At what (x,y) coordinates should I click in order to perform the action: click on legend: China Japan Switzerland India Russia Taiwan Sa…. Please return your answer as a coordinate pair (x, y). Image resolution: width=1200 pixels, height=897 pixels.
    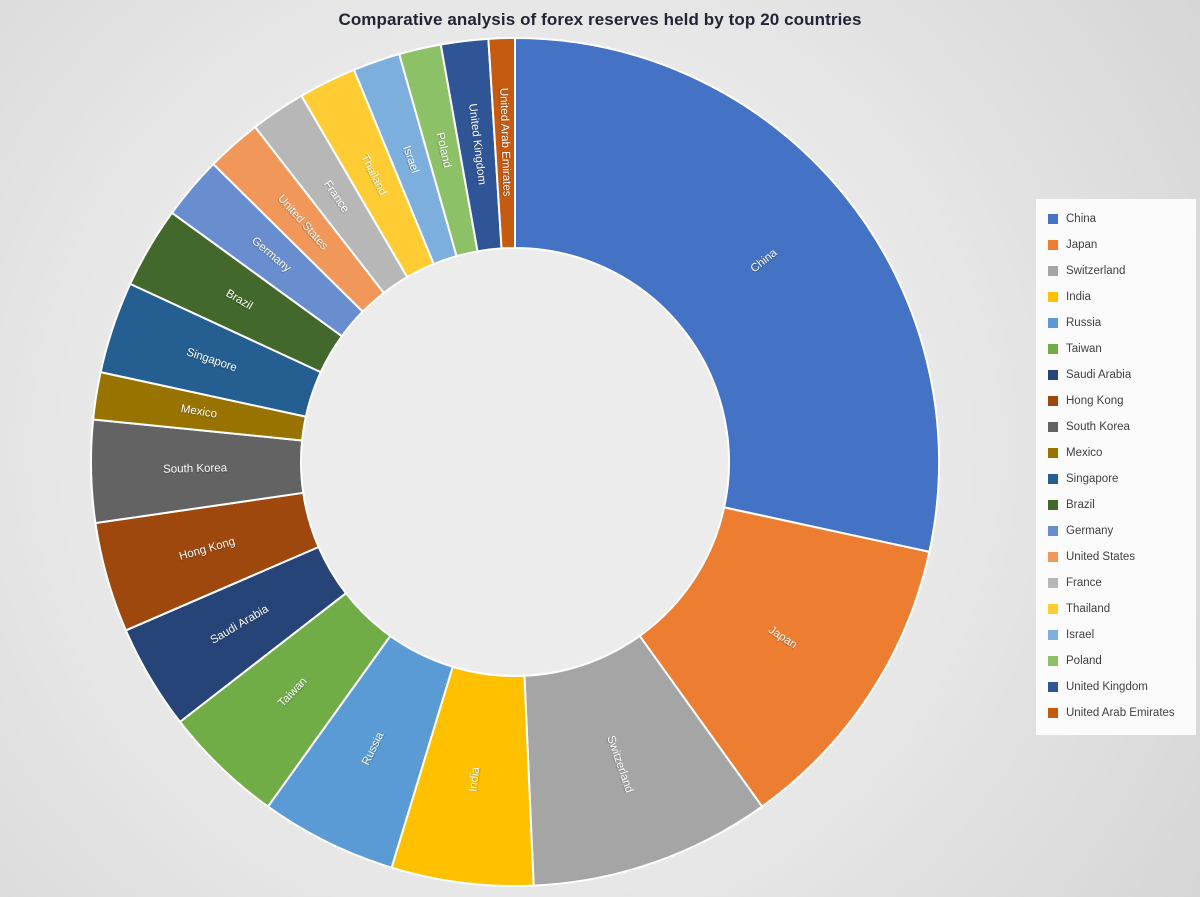
    Looking at the image, I should click on (1116, 467).